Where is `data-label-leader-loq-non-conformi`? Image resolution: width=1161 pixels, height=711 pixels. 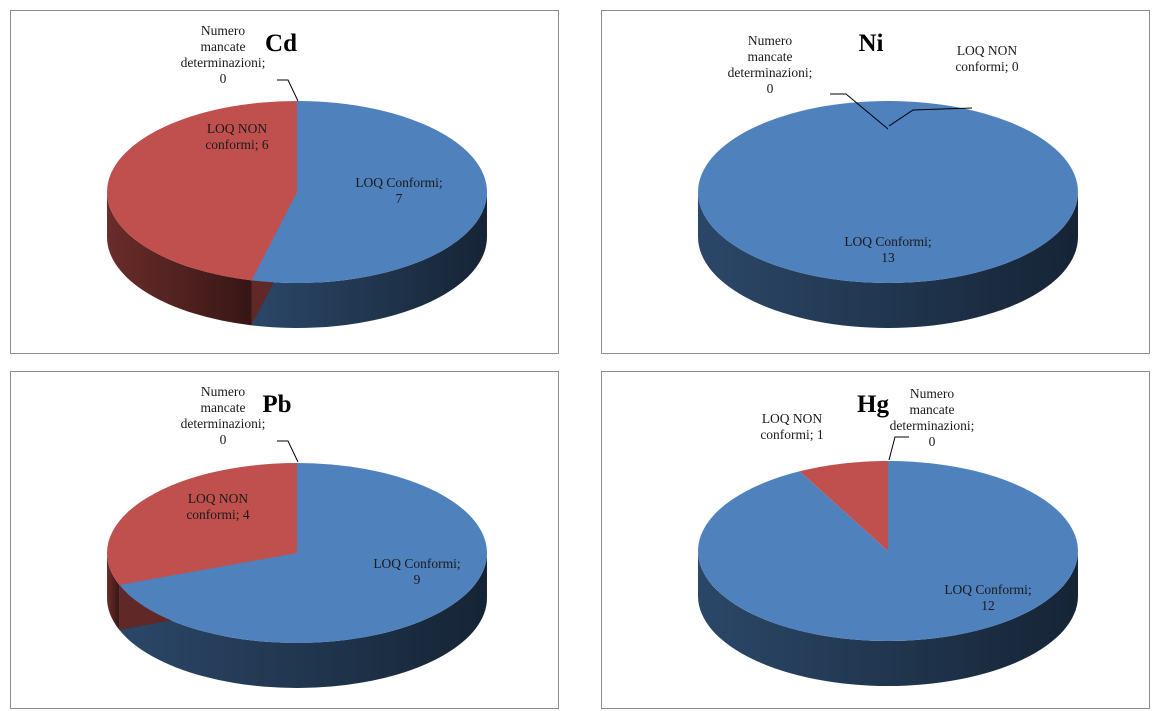 data-label-leader-loq-non-conformi is located at coordinates (930, 117).